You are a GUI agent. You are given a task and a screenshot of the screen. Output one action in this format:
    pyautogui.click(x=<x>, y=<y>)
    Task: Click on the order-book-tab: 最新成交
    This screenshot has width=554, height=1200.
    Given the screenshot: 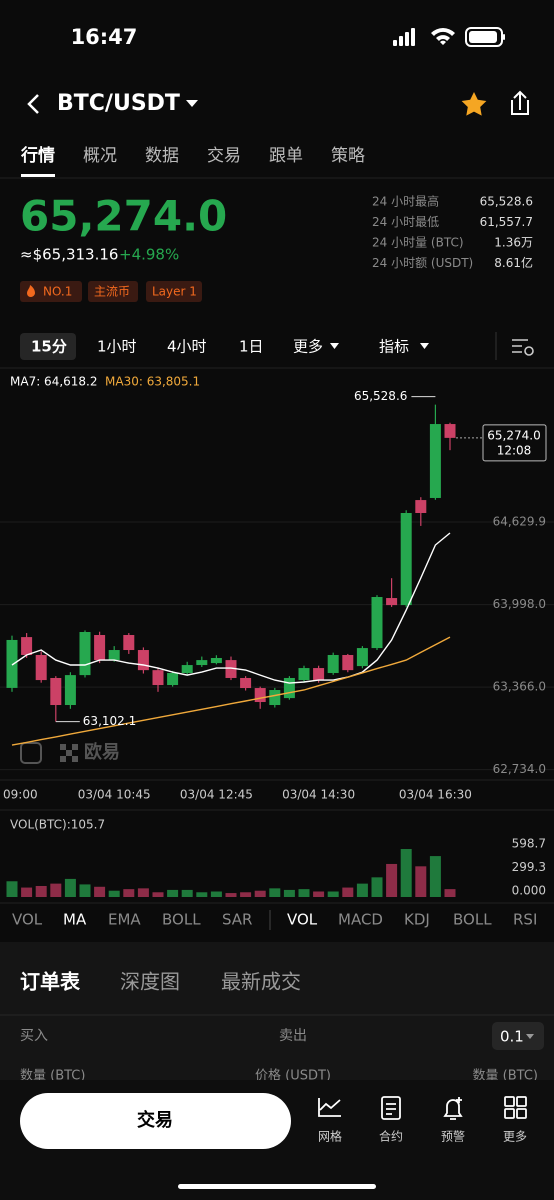 What is the action you would take?
    pyautogui.click(x=261, y=982)
    